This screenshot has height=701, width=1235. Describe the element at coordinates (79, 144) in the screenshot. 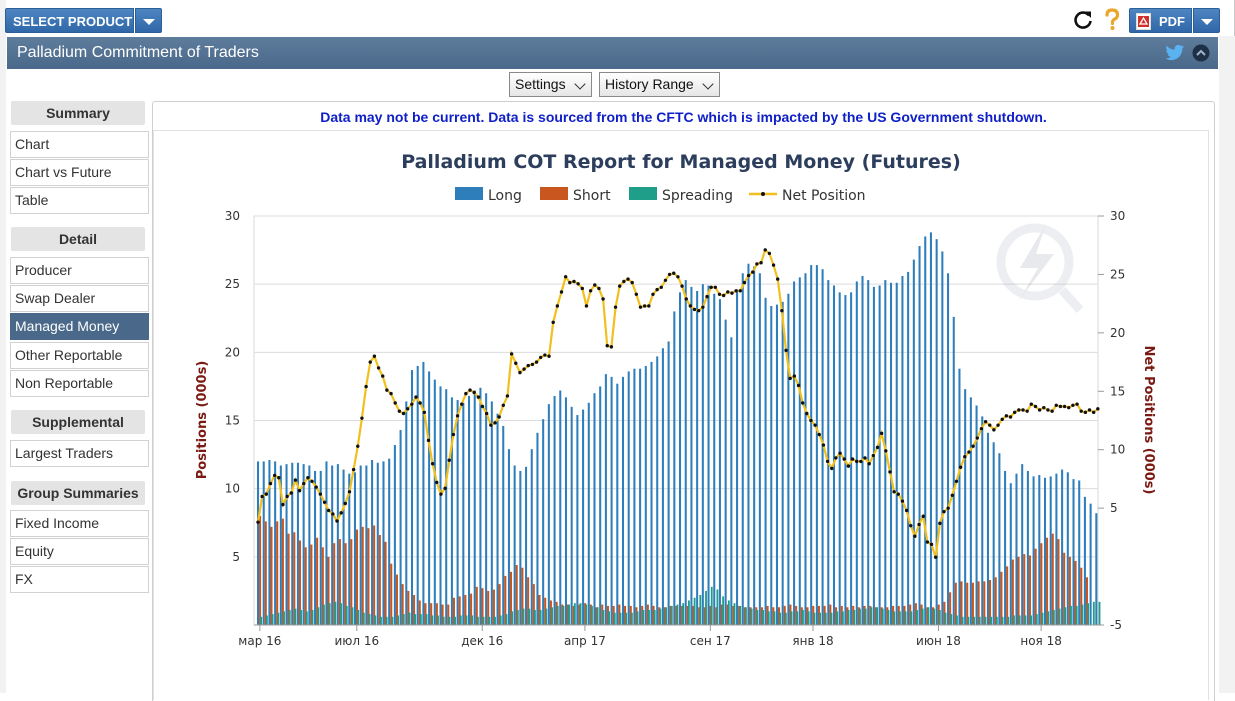

I see `sidebar-item-chart: Chart` at that location.